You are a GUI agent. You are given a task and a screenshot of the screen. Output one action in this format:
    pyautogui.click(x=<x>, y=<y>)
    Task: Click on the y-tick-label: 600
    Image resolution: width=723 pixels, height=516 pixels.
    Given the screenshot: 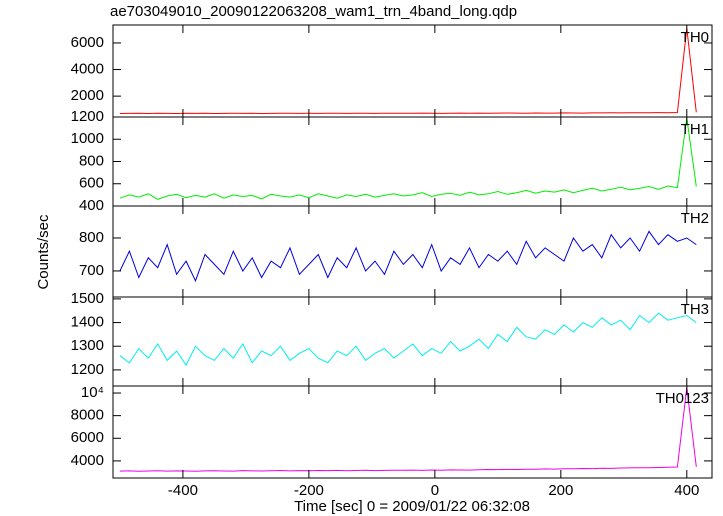 What is the action you would take?
    pyautogui.click(x=91, y=183)
    